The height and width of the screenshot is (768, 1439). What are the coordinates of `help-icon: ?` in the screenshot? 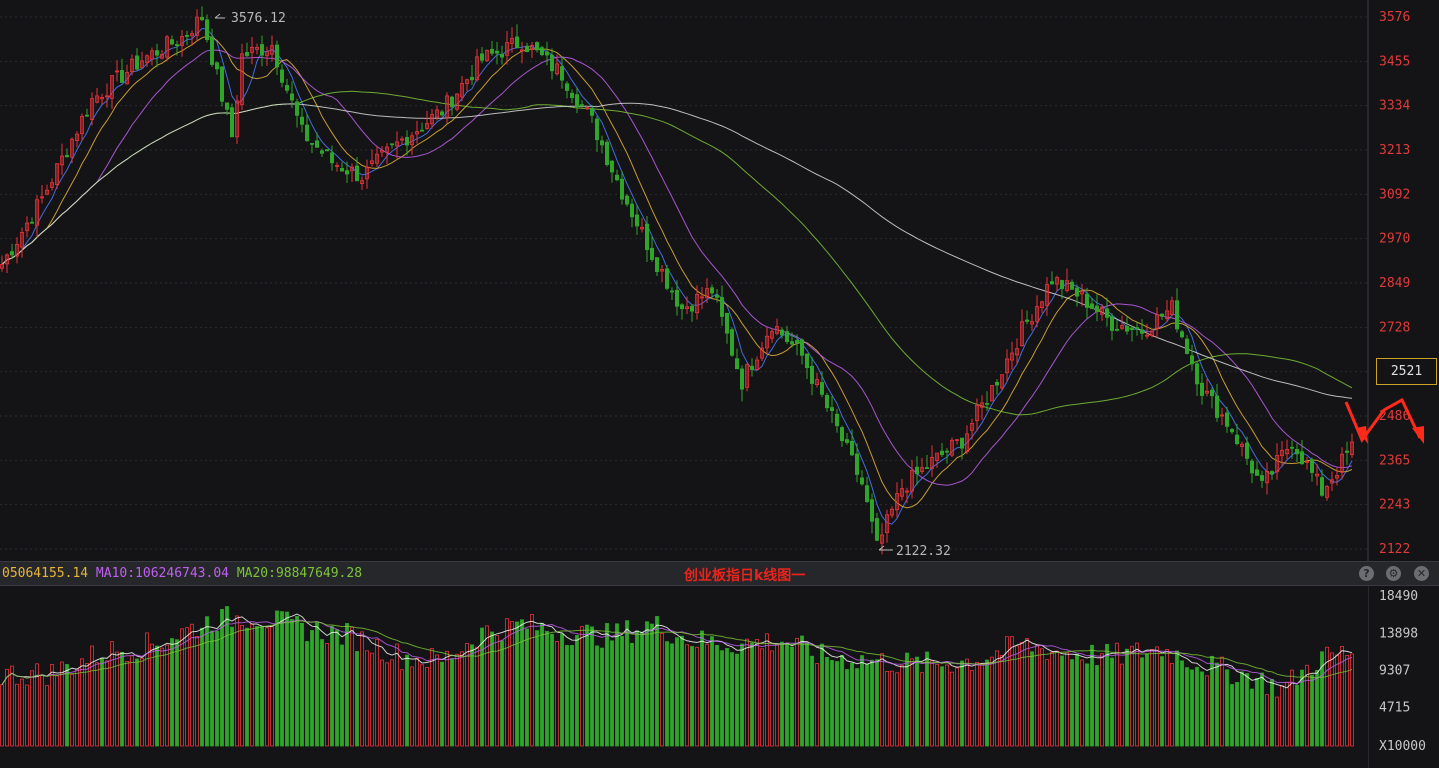 It's located at (1366, 573).